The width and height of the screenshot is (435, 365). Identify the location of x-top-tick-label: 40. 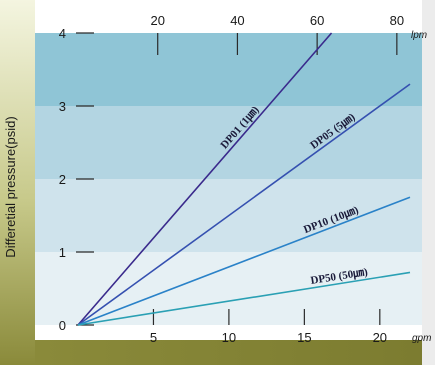
(237, 20).